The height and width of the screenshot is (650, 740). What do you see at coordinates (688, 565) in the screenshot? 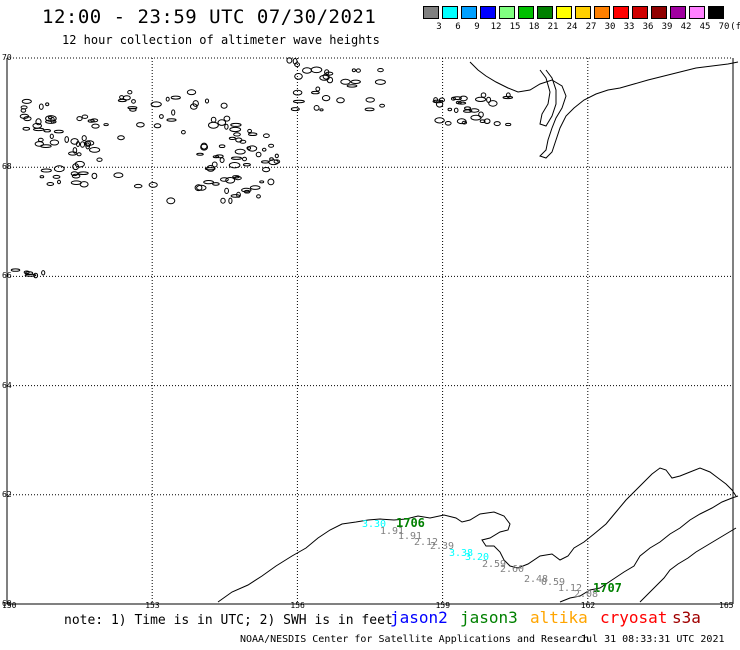
I see `coastline-inner` at bounding box center [688, 565].